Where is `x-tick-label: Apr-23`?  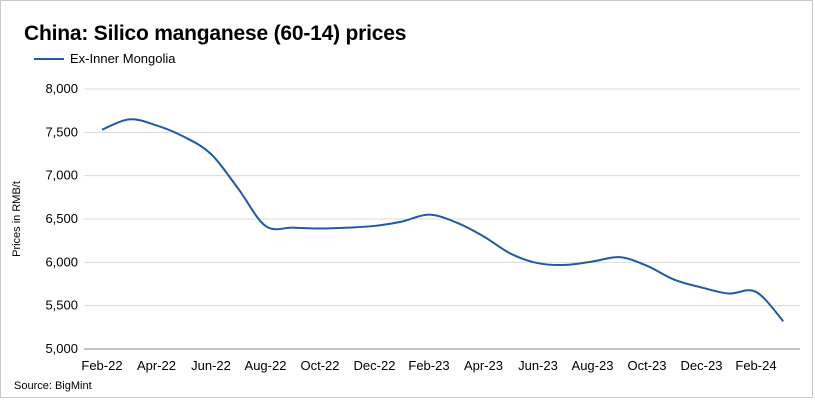
x-tick-label: Apr-23 is located at coordinates (483, 365).